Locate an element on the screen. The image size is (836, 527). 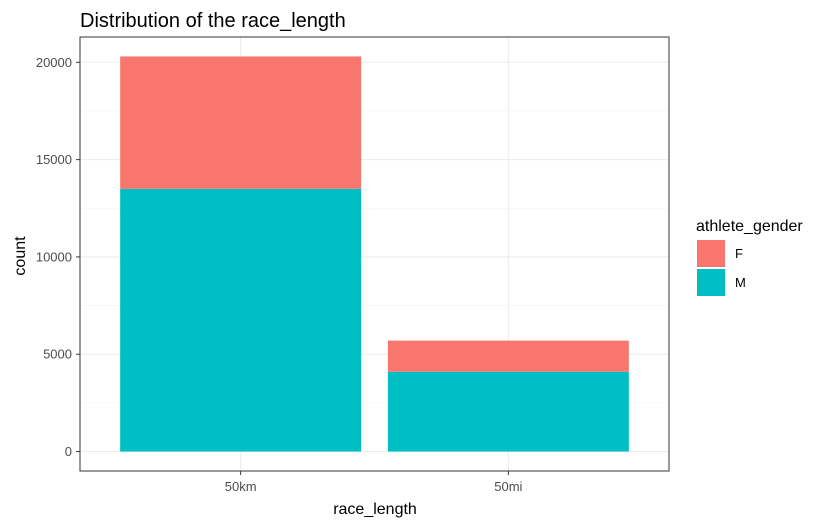
x-tick-label: 50mi is located at coordinates (508, 486).